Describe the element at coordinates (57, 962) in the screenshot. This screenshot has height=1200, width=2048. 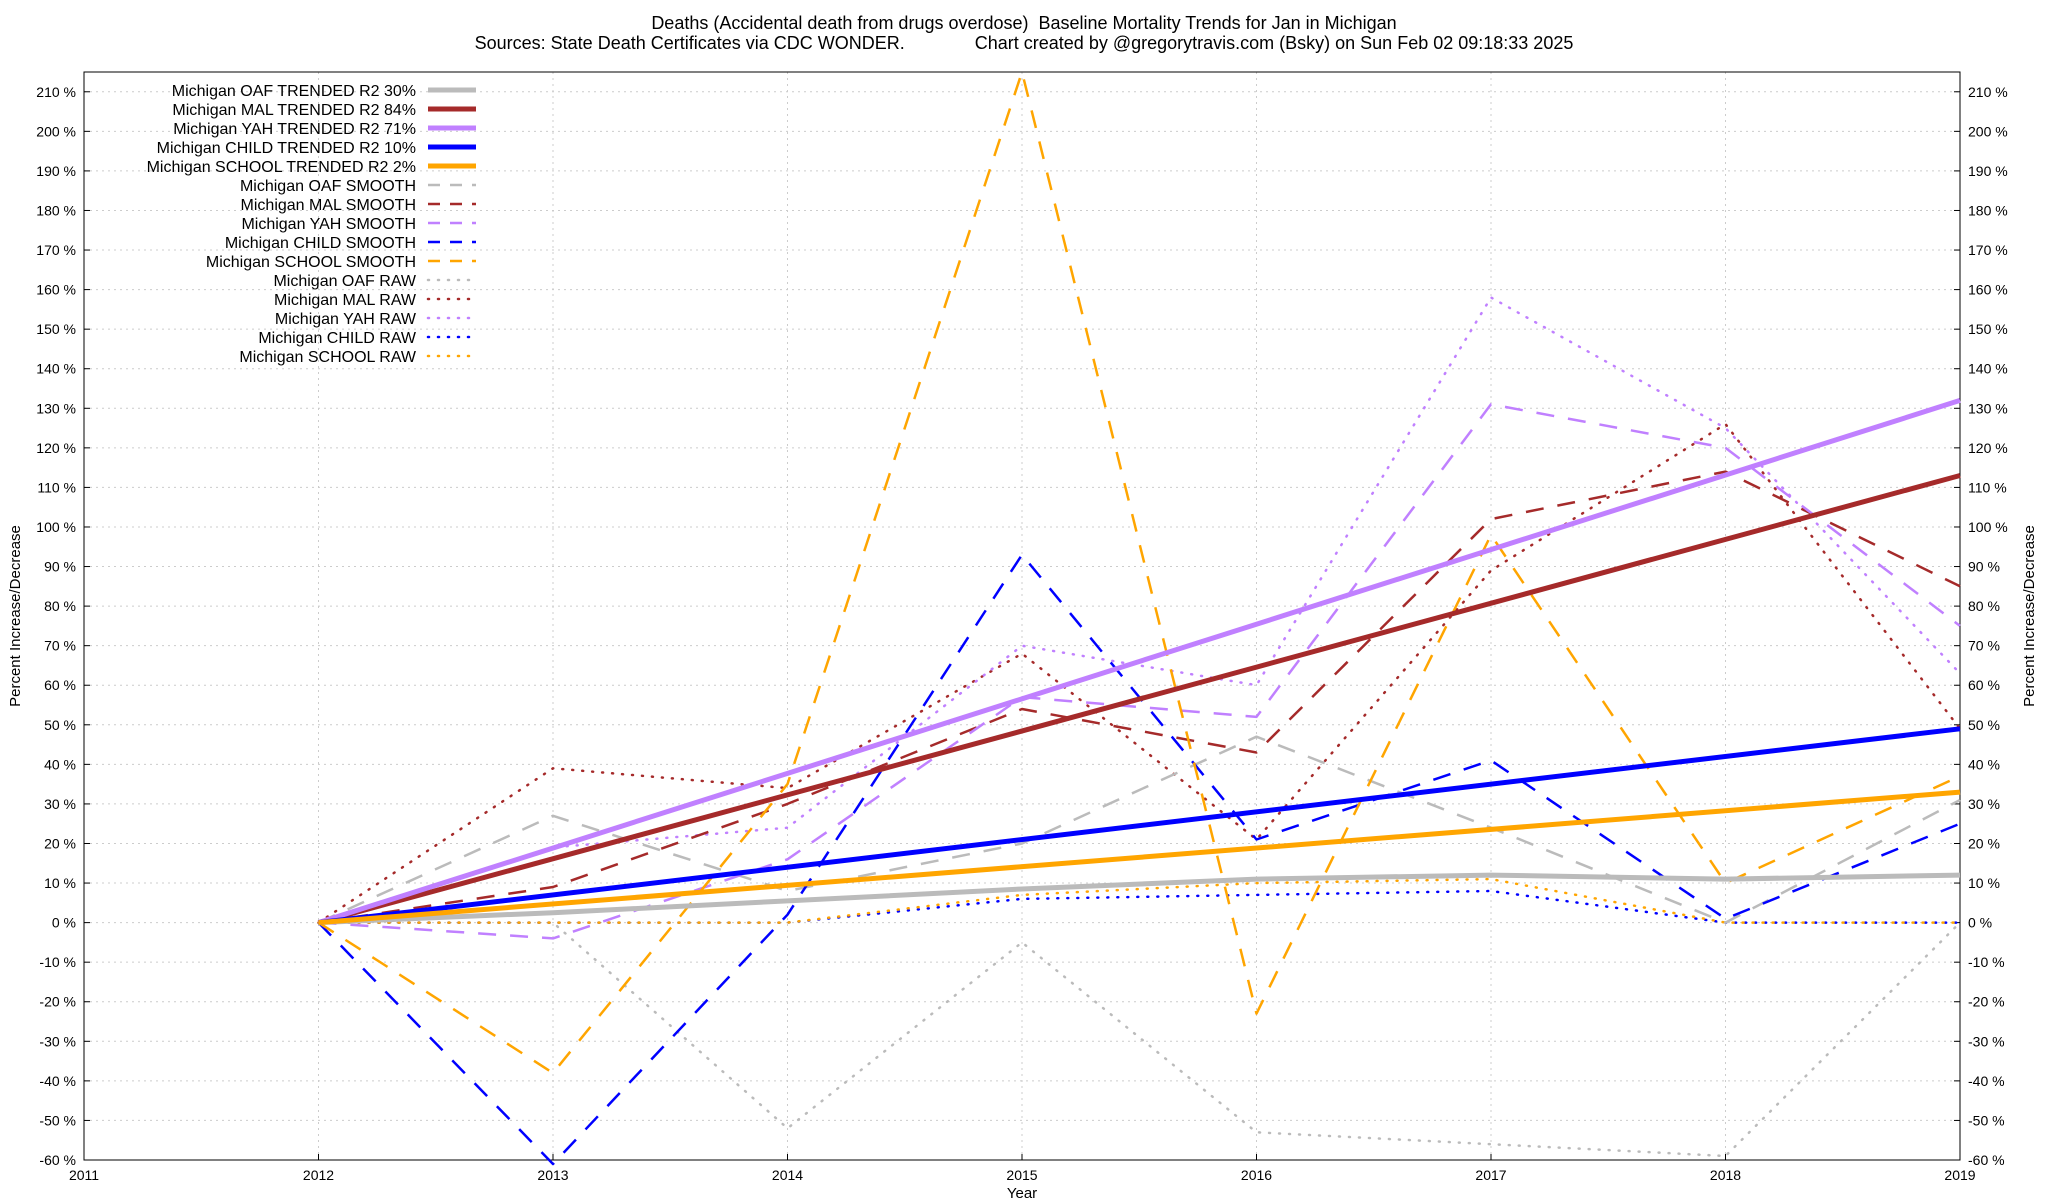
I see `y-tick-label: -10 %` at that location.